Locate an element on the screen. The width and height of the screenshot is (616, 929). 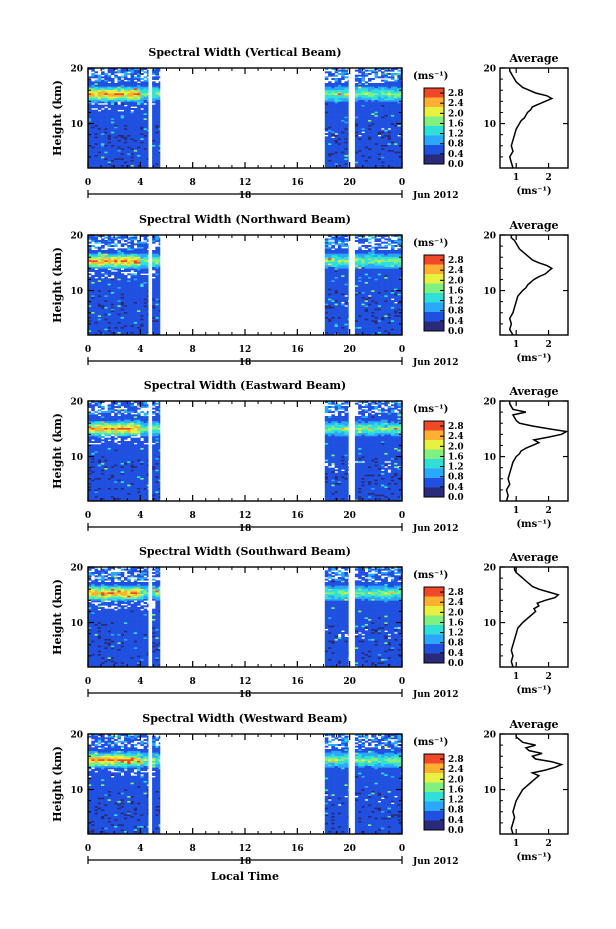
panel-title: Spectral Width (Southward Beam) is located at coordinates (245, 551).